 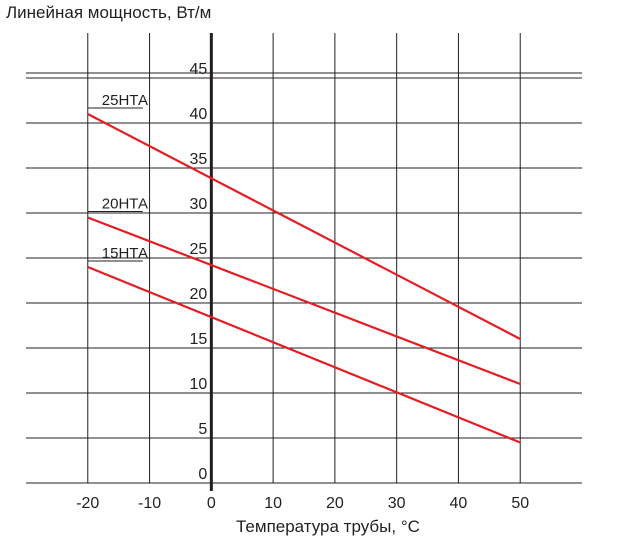 I want to click on y-tick-label: 10, so click(x=199, y=384).